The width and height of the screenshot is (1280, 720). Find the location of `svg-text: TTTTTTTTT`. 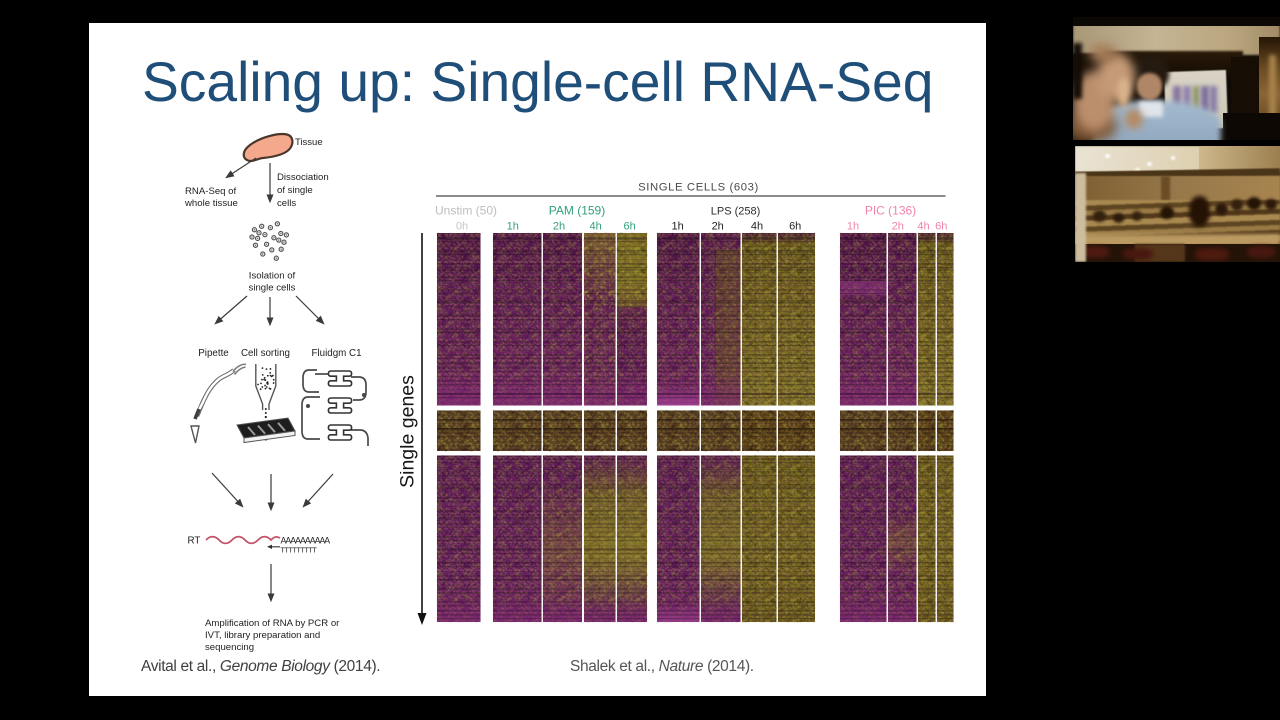

svg-text: TTTTTTTTT is located at coordinates (299, 550).